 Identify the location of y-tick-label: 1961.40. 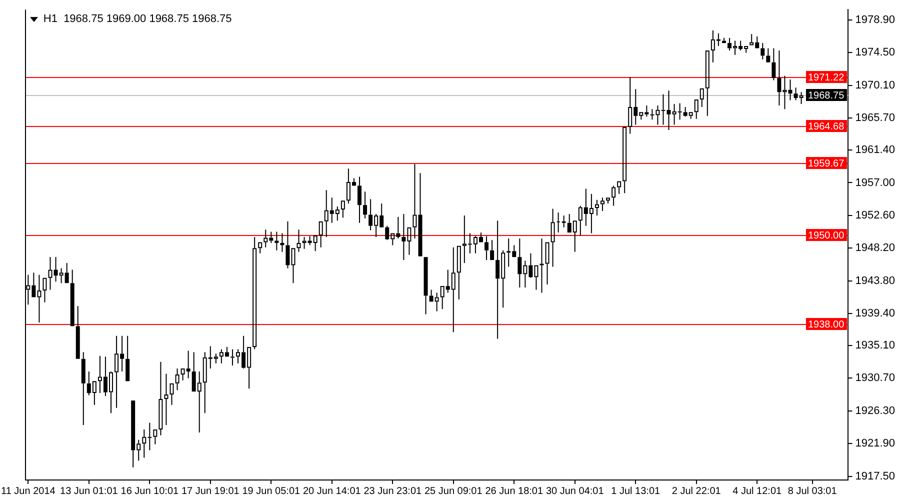
(875, 150).